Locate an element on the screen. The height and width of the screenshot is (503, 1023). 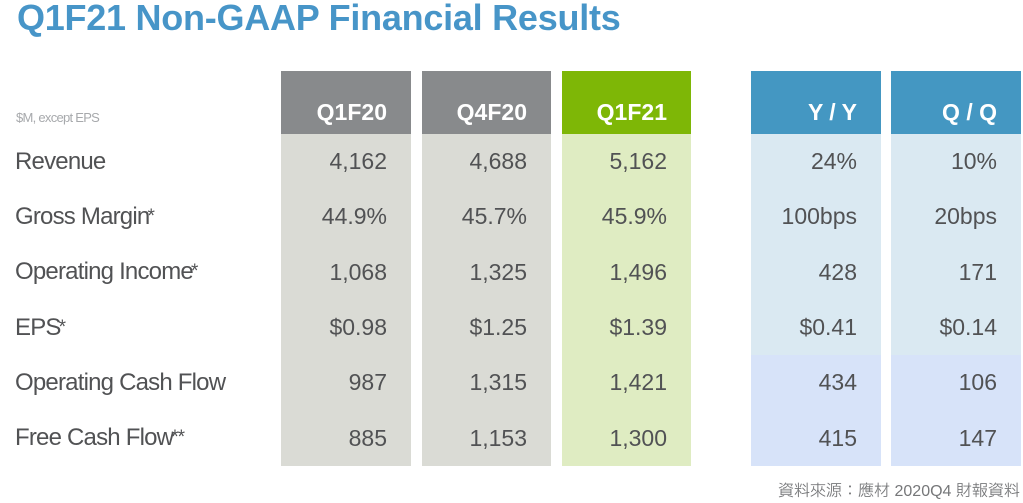
svg-text: 2020Q4 is located at coordinates (923, 491).